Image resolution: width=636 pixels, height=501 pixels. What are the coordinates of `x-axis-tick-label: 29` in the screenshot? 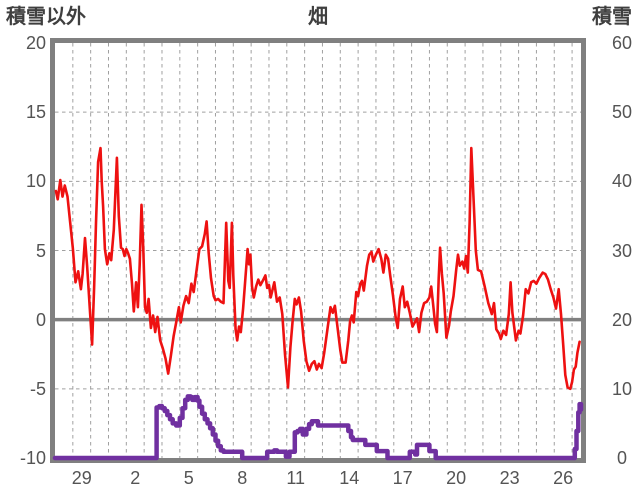 It's located at (81, 478).